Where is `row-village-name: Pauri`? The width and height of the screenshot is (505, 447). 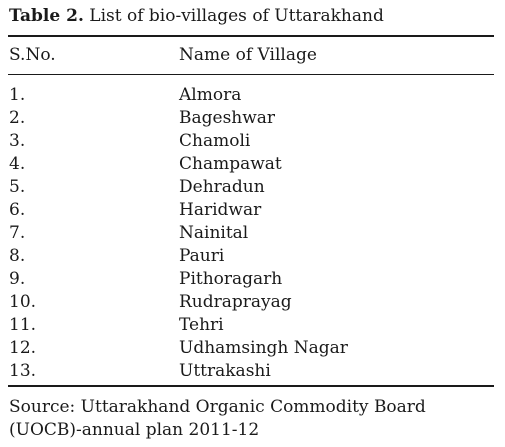
row-village-name: Pauri is located at coordinates (202, 256).